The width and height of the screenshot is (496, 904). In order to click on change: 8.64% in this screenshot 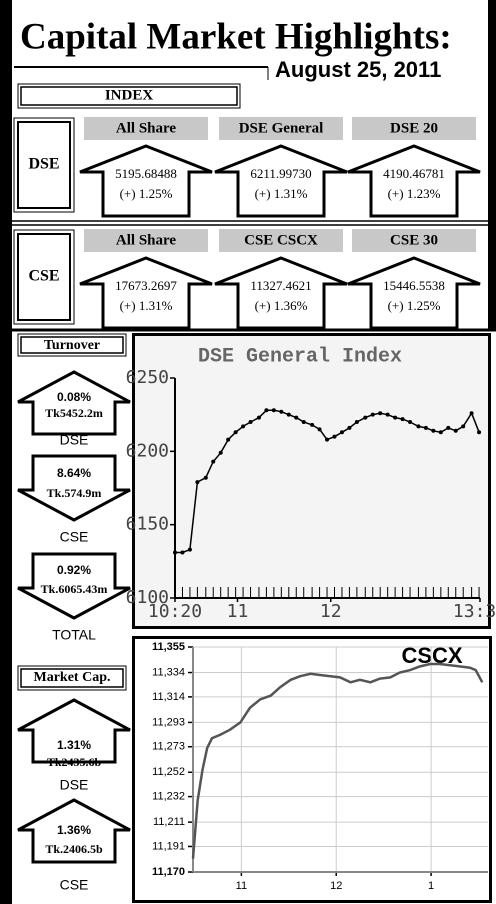, I will do `click(74, 473)`.